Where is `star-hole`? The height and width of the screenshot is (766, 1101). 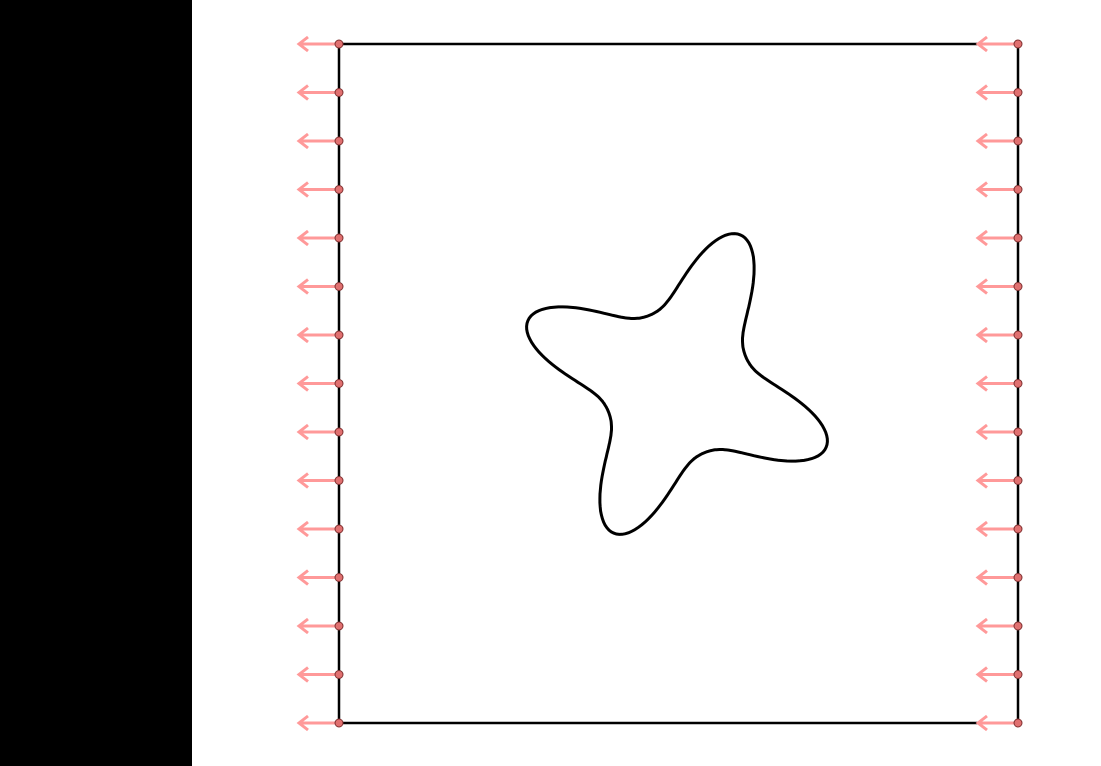 star-hole is located at coordinates (677, 384).